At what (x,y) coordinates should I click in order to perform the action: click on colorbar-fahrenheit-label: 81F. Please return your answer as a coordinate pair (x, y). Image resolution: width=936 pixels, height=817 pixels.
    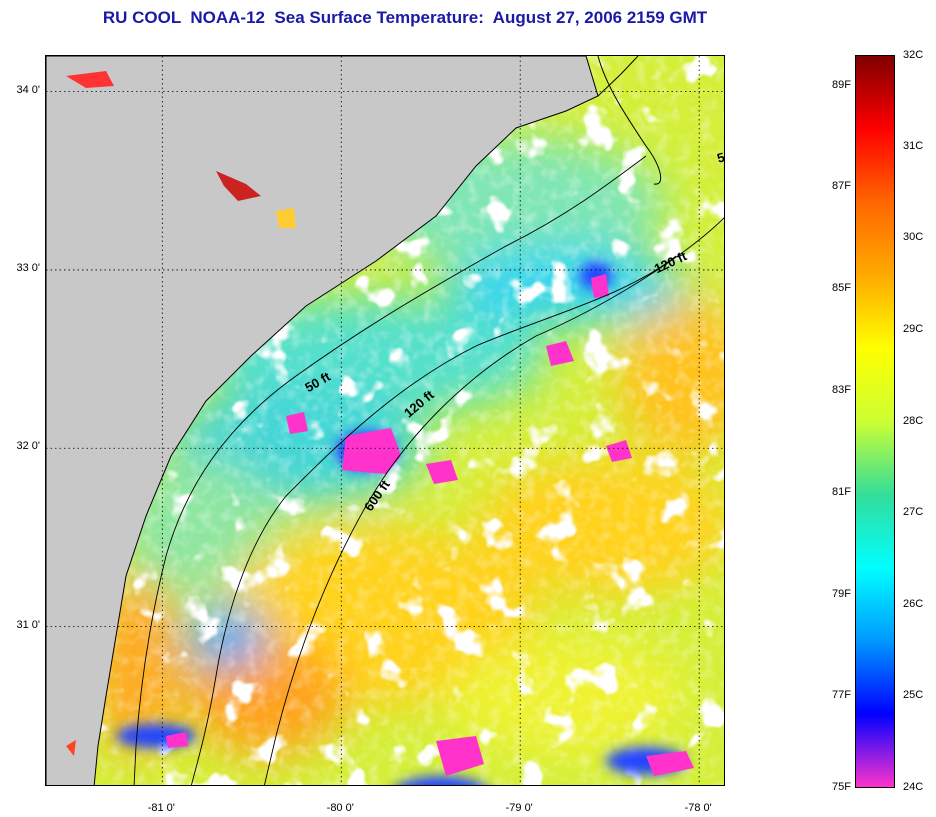
    Looking at the image, I should click on (841, 491).